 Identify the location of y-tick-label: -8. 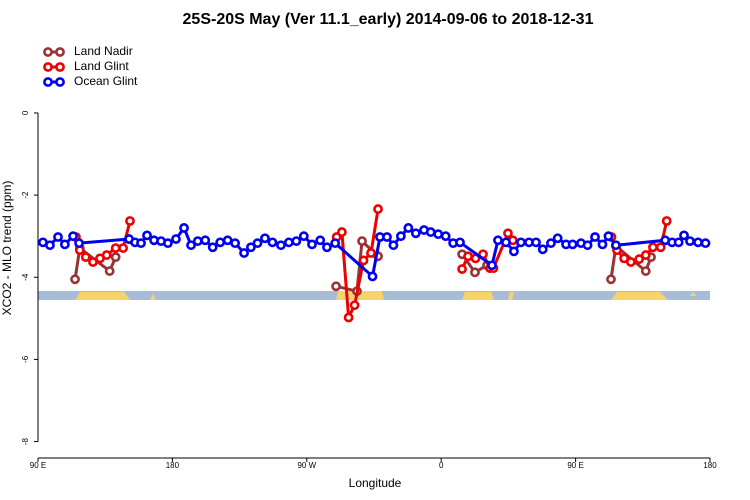
(25, 441).